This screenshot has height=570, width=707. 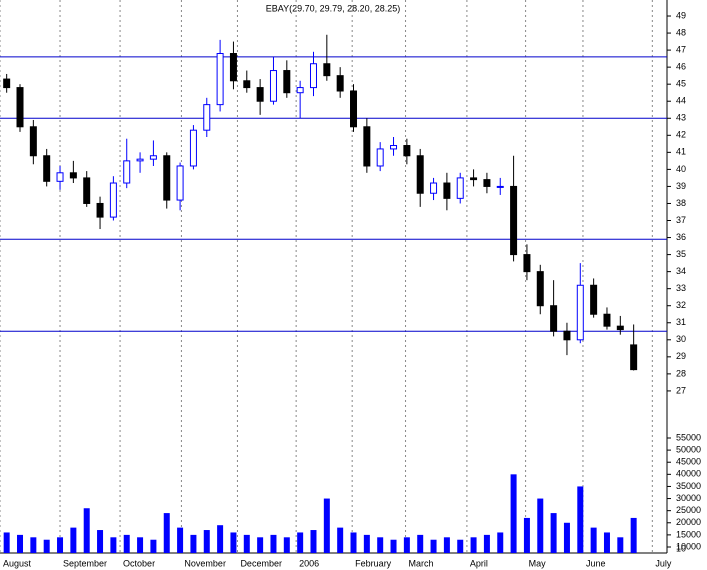 I want to click on y-tick-label: 40, so click(x=681, y=169).